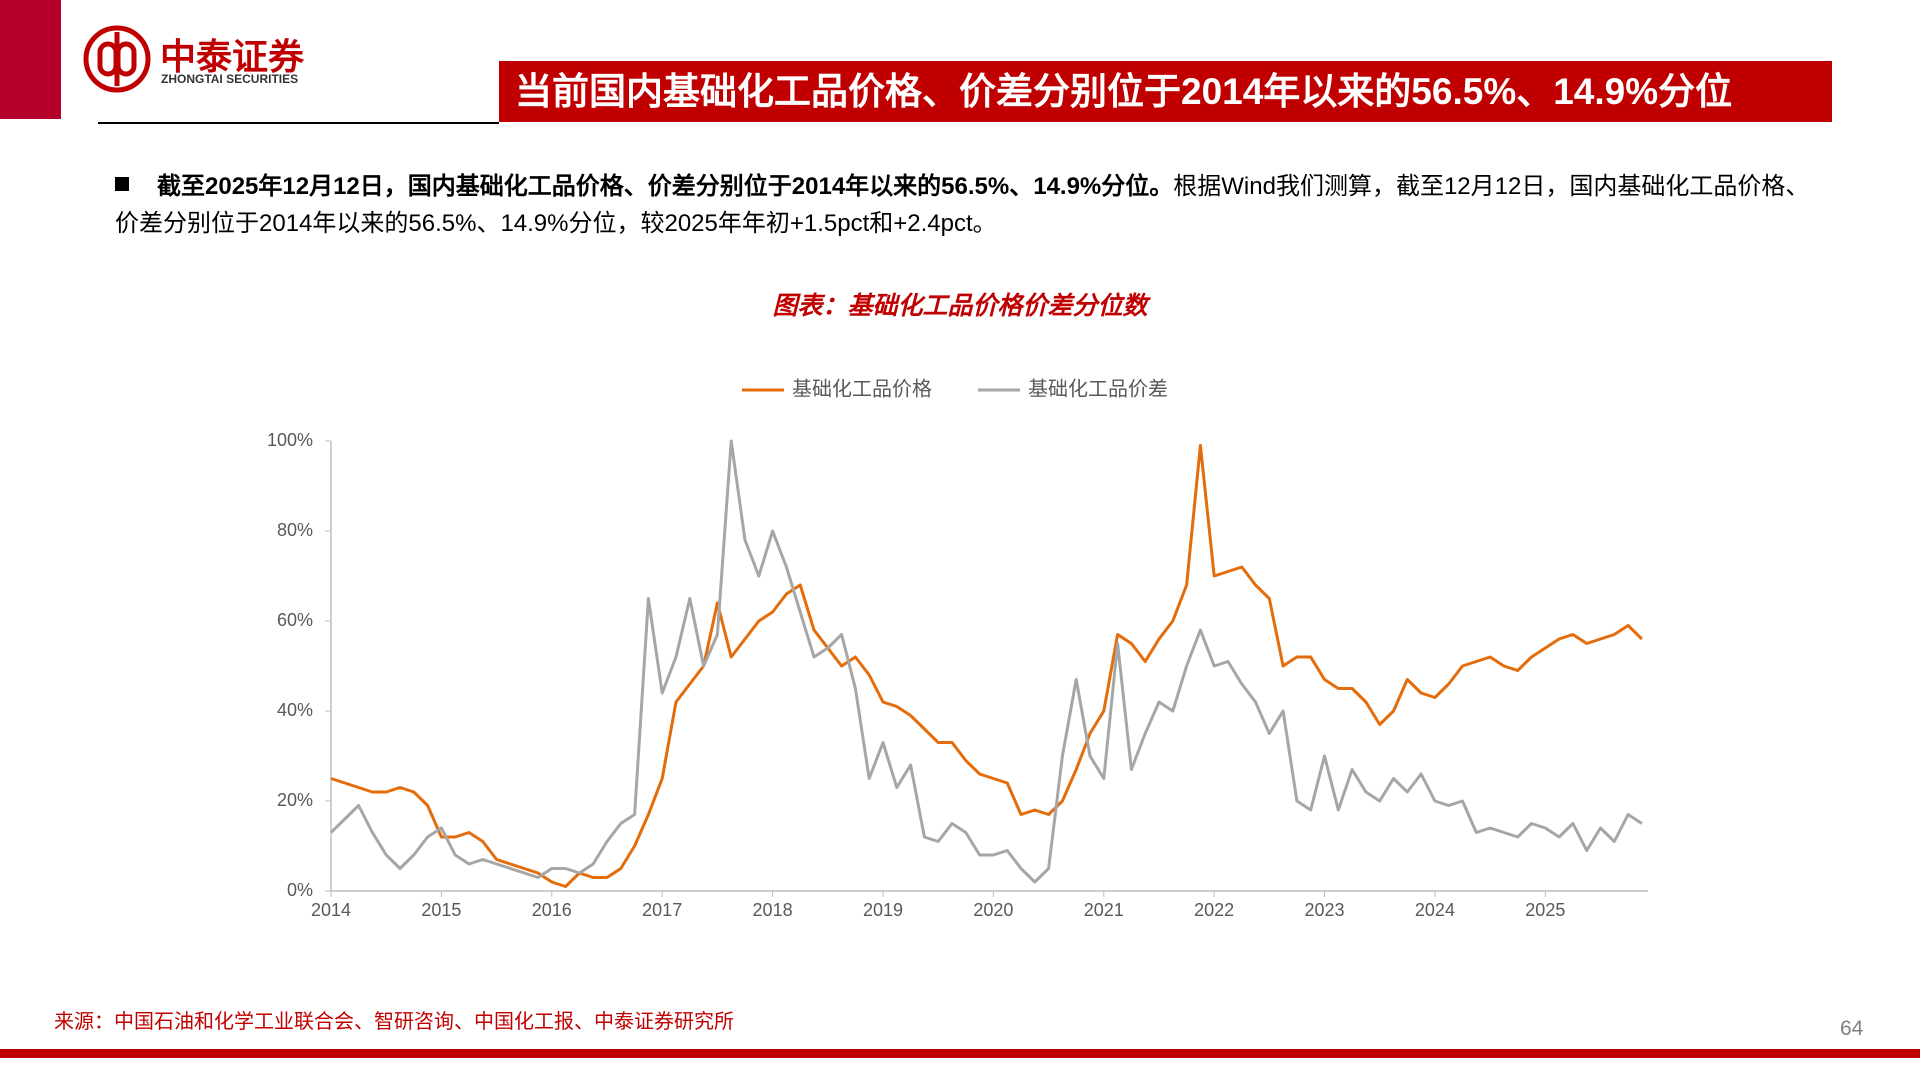  I want to click on x-tick-label: 2024, so click(1435, 910).